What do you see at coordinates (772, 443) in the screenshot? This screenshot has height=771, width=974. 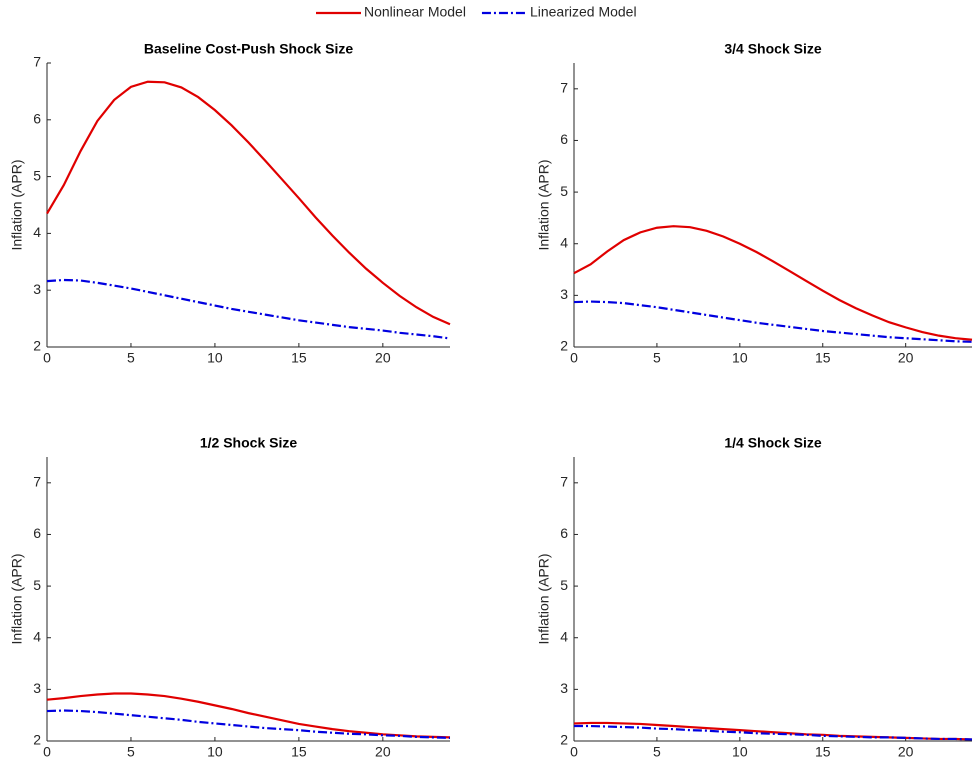 I see `subplot-title: 1/4 Shock Size` at bounding box center [772, 443].